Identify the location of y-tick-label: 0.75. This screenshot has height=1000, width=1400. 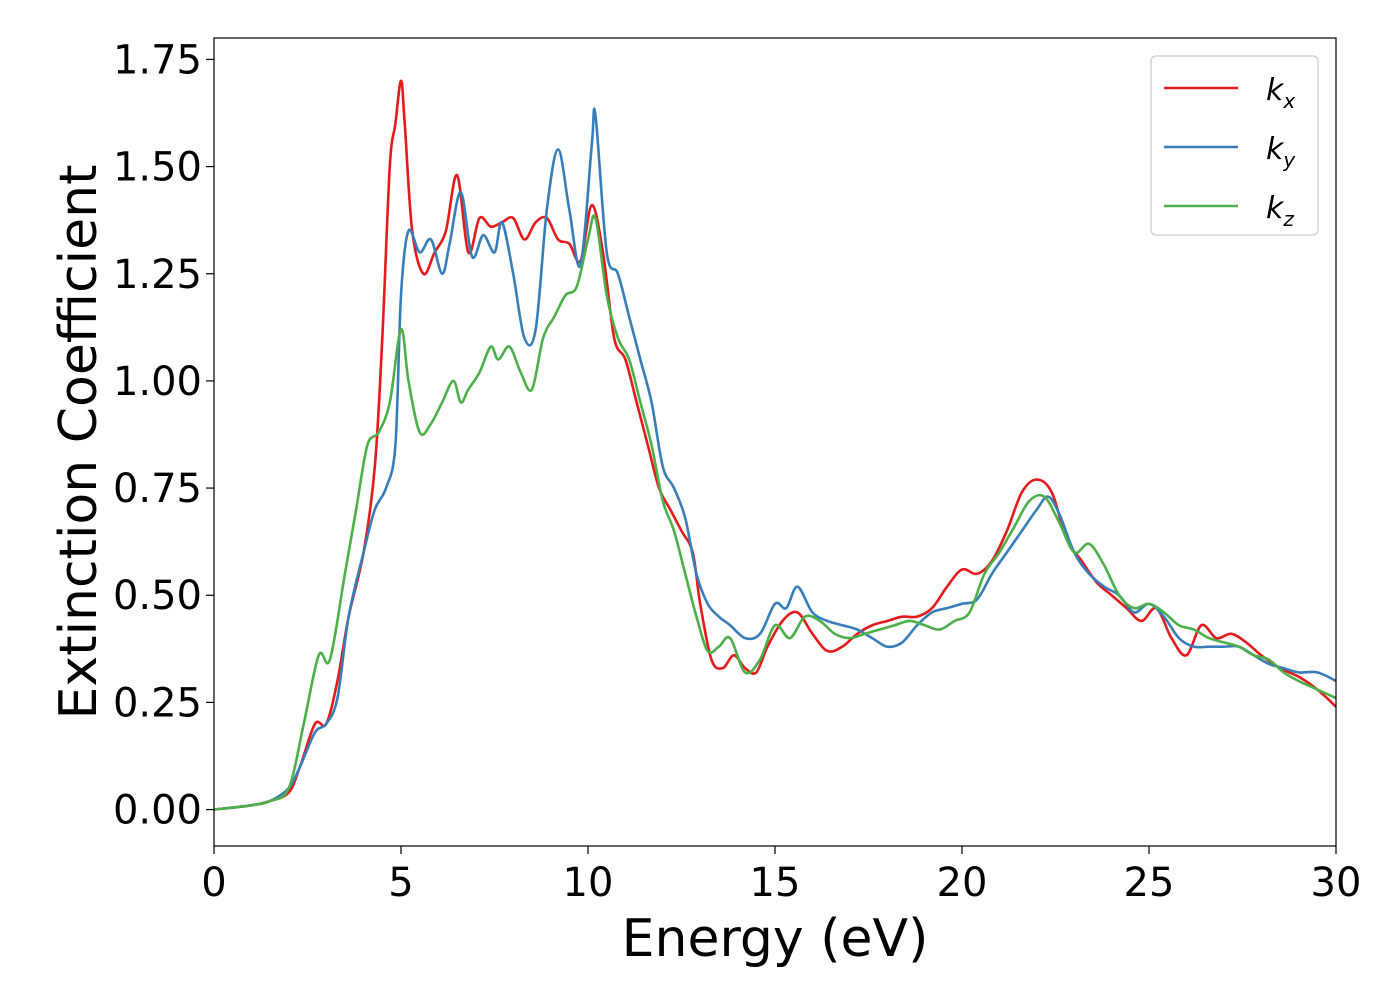
(157, 489).